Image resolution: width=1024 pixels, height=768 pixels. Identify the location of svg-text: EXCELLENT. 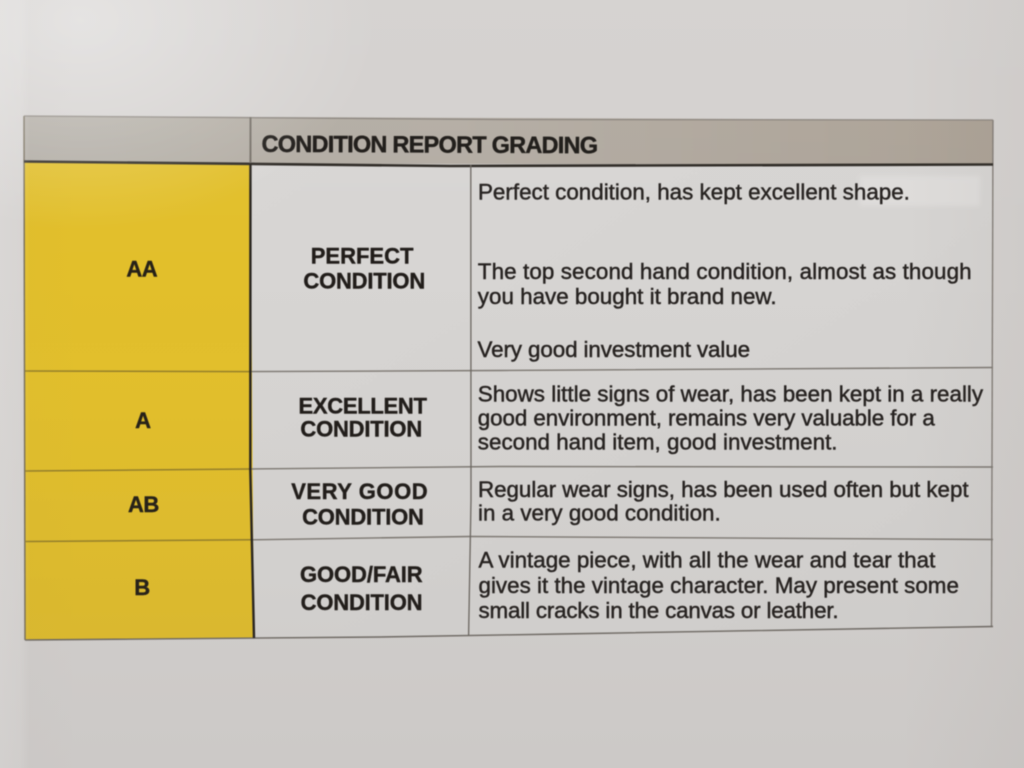
(363, 406).